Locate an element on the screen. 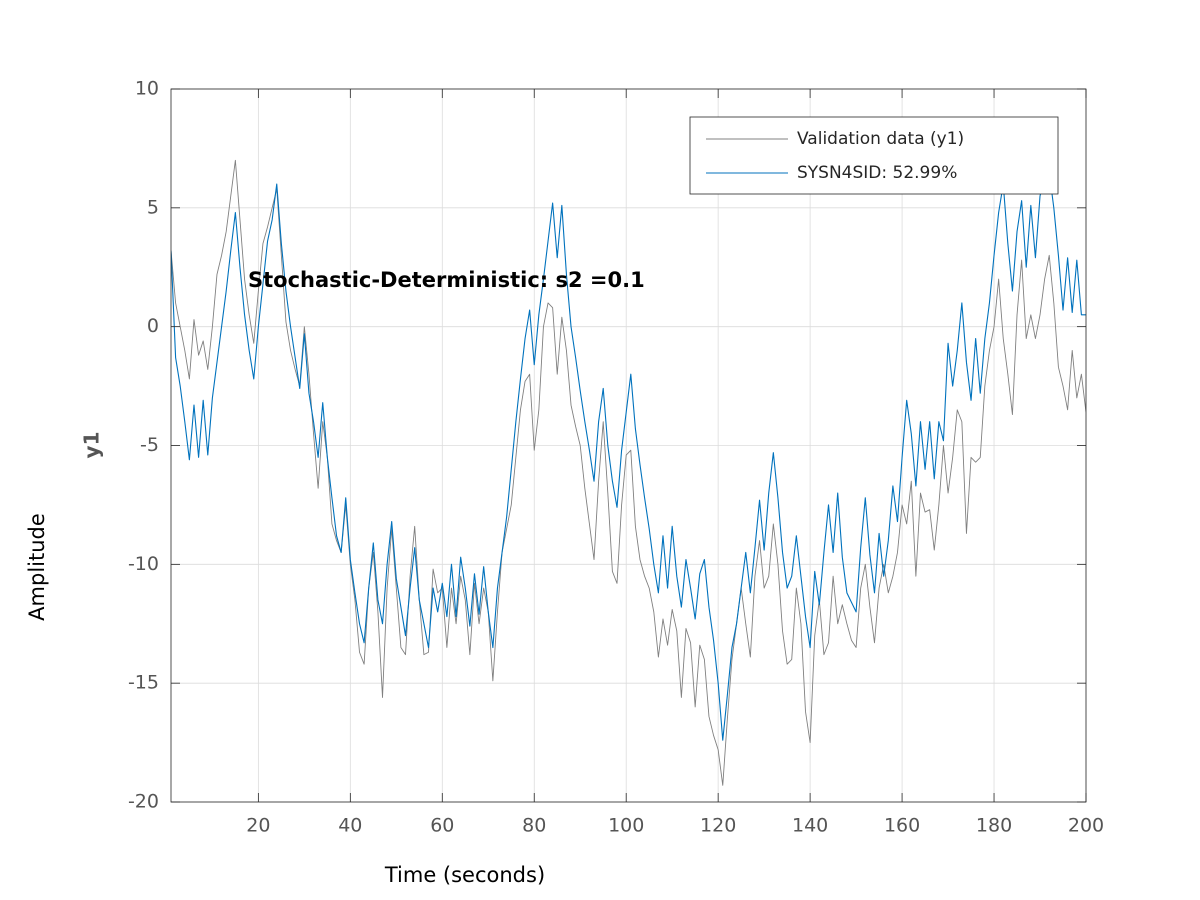 The width and height of the screenshot is (1200, 900). x-tick-label: 60 is located at coordinates (442, 826).